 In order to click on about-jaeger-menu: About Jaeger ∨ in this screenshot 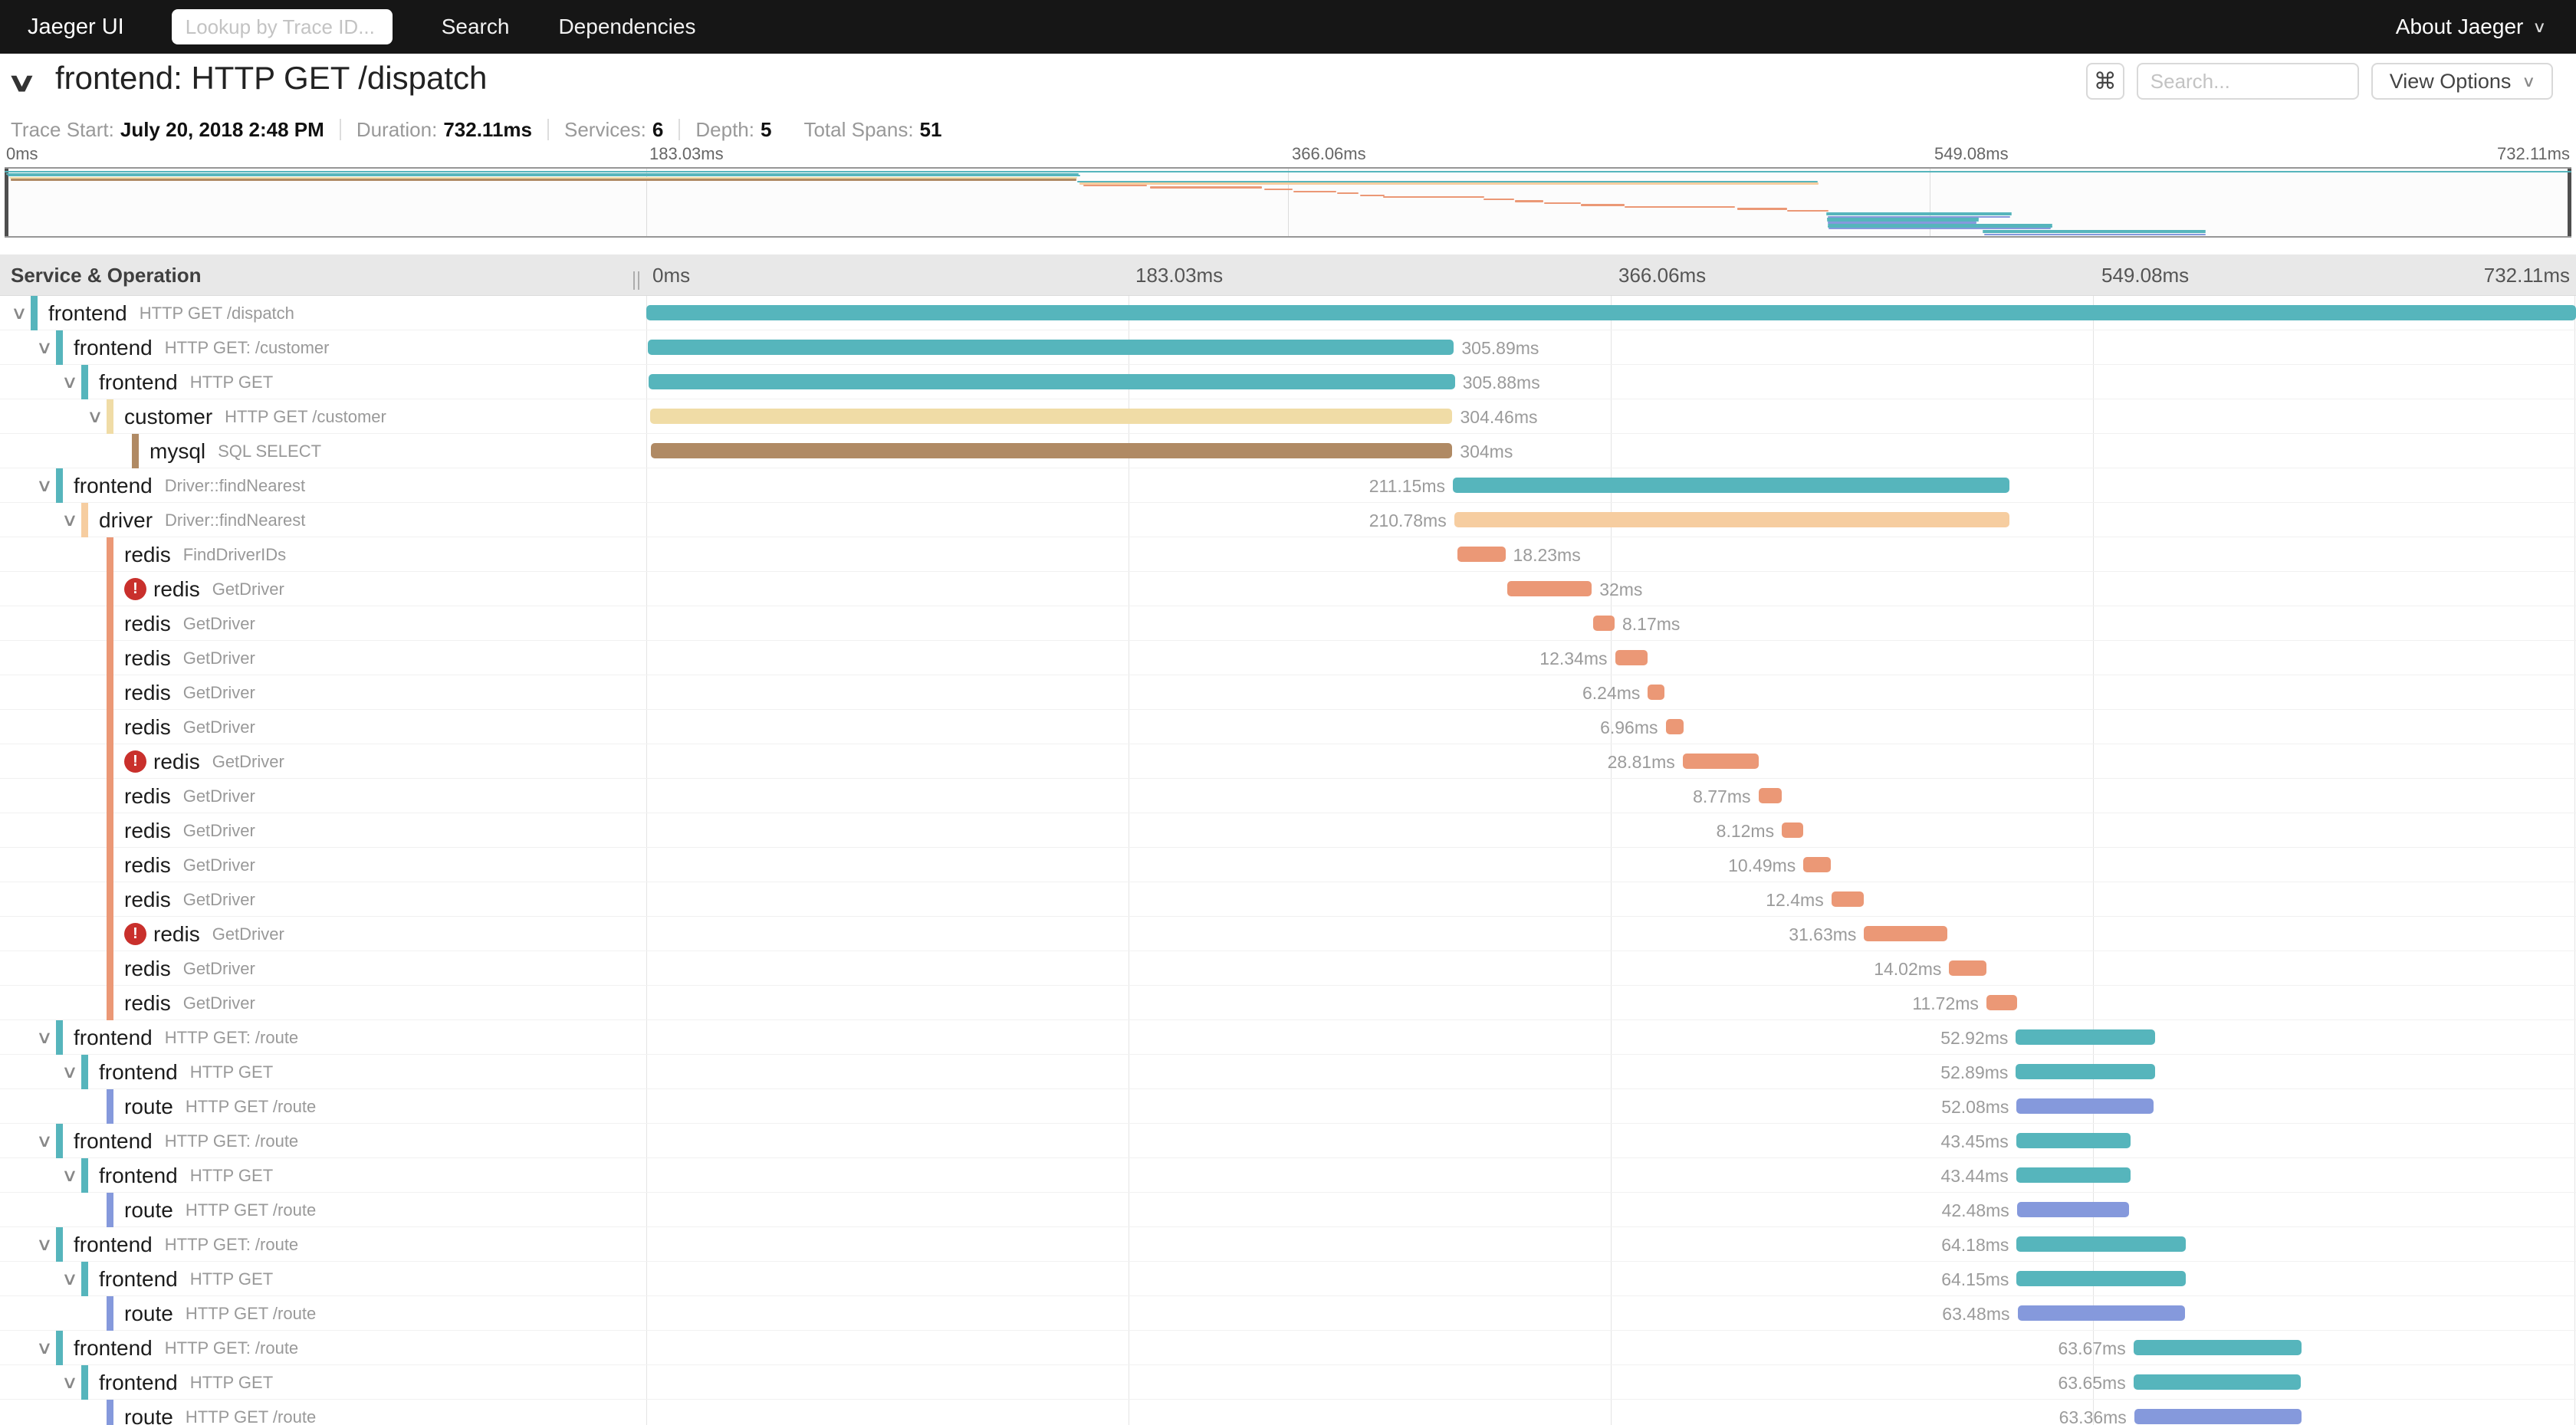, I will do `click(2471, 27)`.